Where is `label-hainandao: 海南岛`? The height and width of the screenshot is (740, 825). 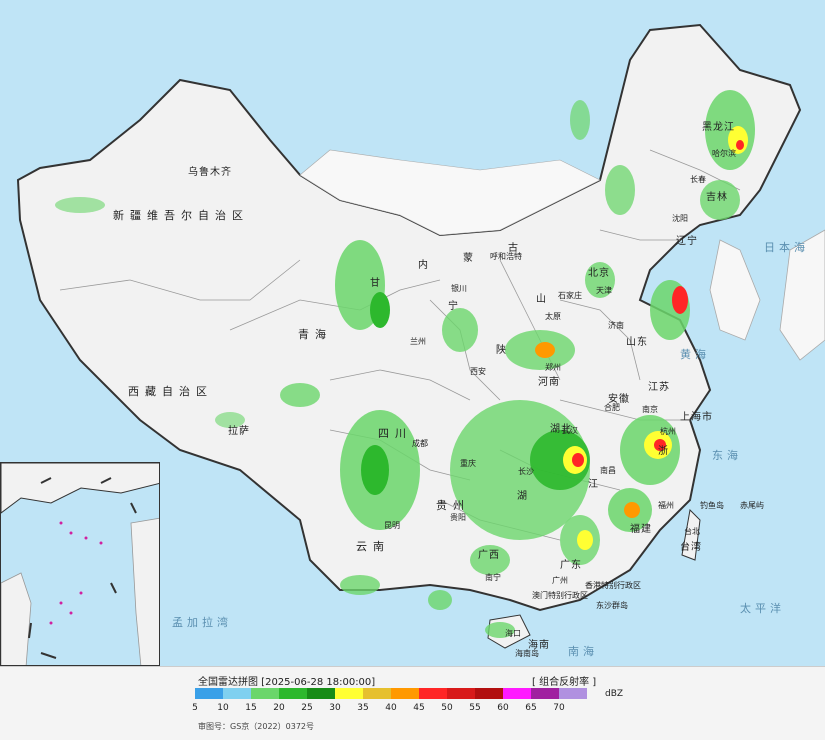 label-hainandao: 海南岛 is located at coordinates (527, 653).